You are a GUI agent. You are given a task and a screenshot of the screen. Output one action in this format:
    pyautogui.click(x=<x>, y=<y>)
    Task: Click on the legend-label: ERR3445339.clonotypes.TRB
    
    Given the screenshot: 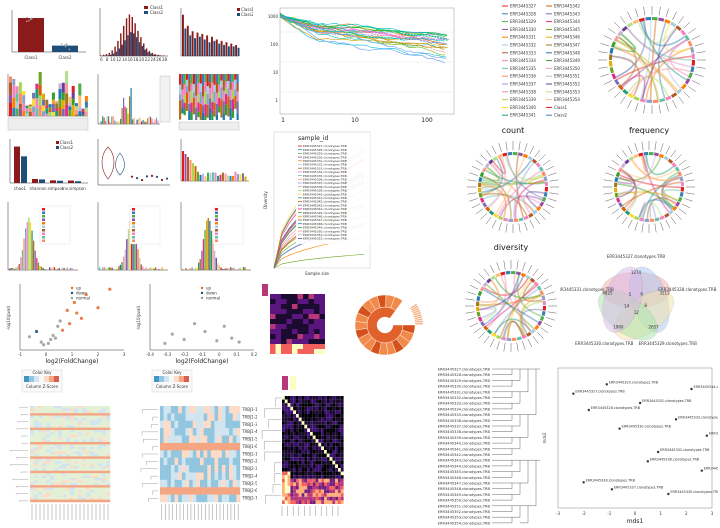 What is the action you would take?
    pyautogui.click(x=325, y=191)
    